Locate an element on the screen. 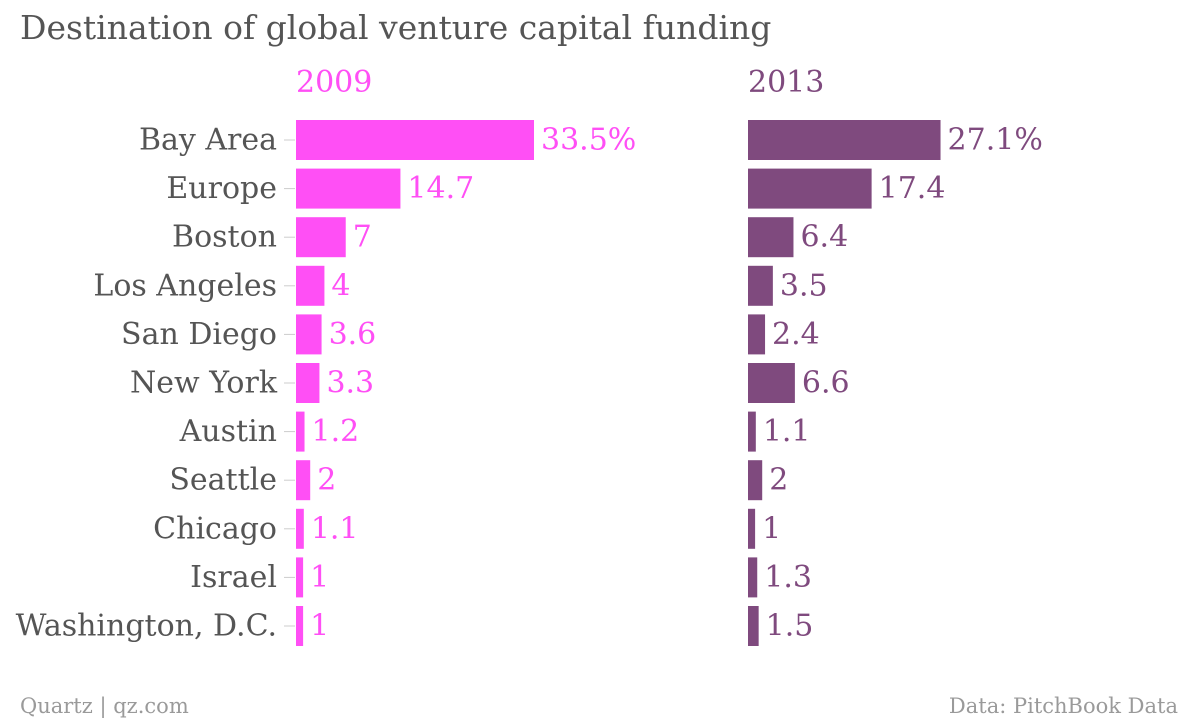 The width and height of the screenshot is (1200, 724). footer-data-source: Data: PitchBook Data is located at coordinates (1063, 706).